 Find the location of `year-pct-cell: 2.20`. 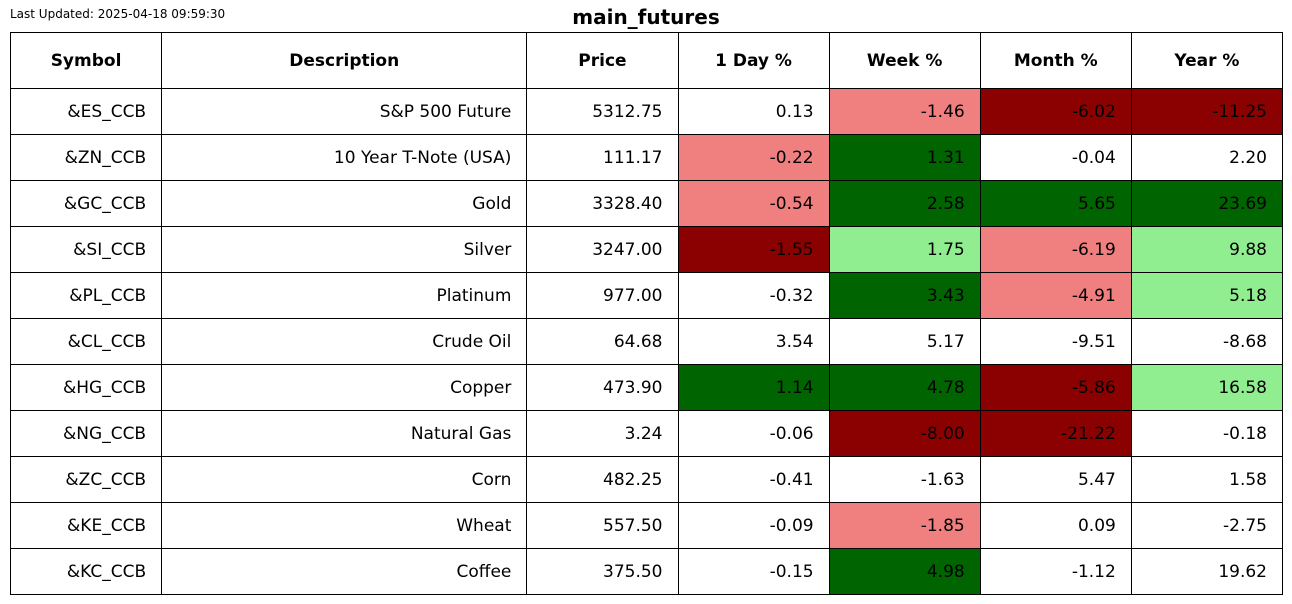

year-pct-cell: 2.20 is located at coordinates (1207, 157).